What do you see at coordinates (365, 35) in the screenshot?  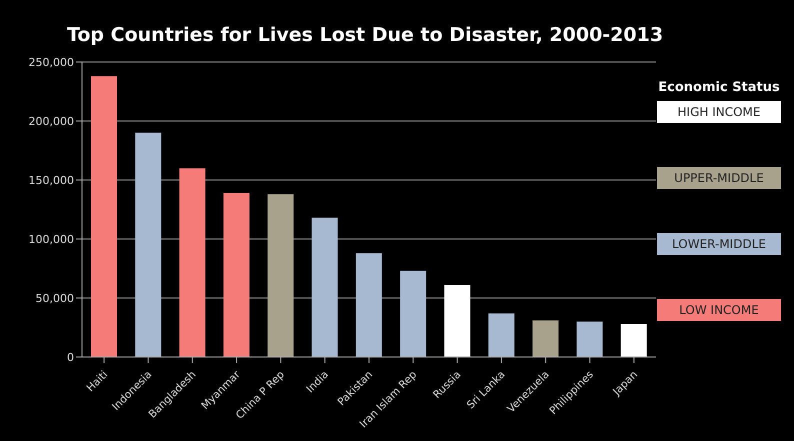 I see `chart-title: Top Countries for Lives Lost Due to Disaster, 2000-2013` at bounding box center [365, 35].